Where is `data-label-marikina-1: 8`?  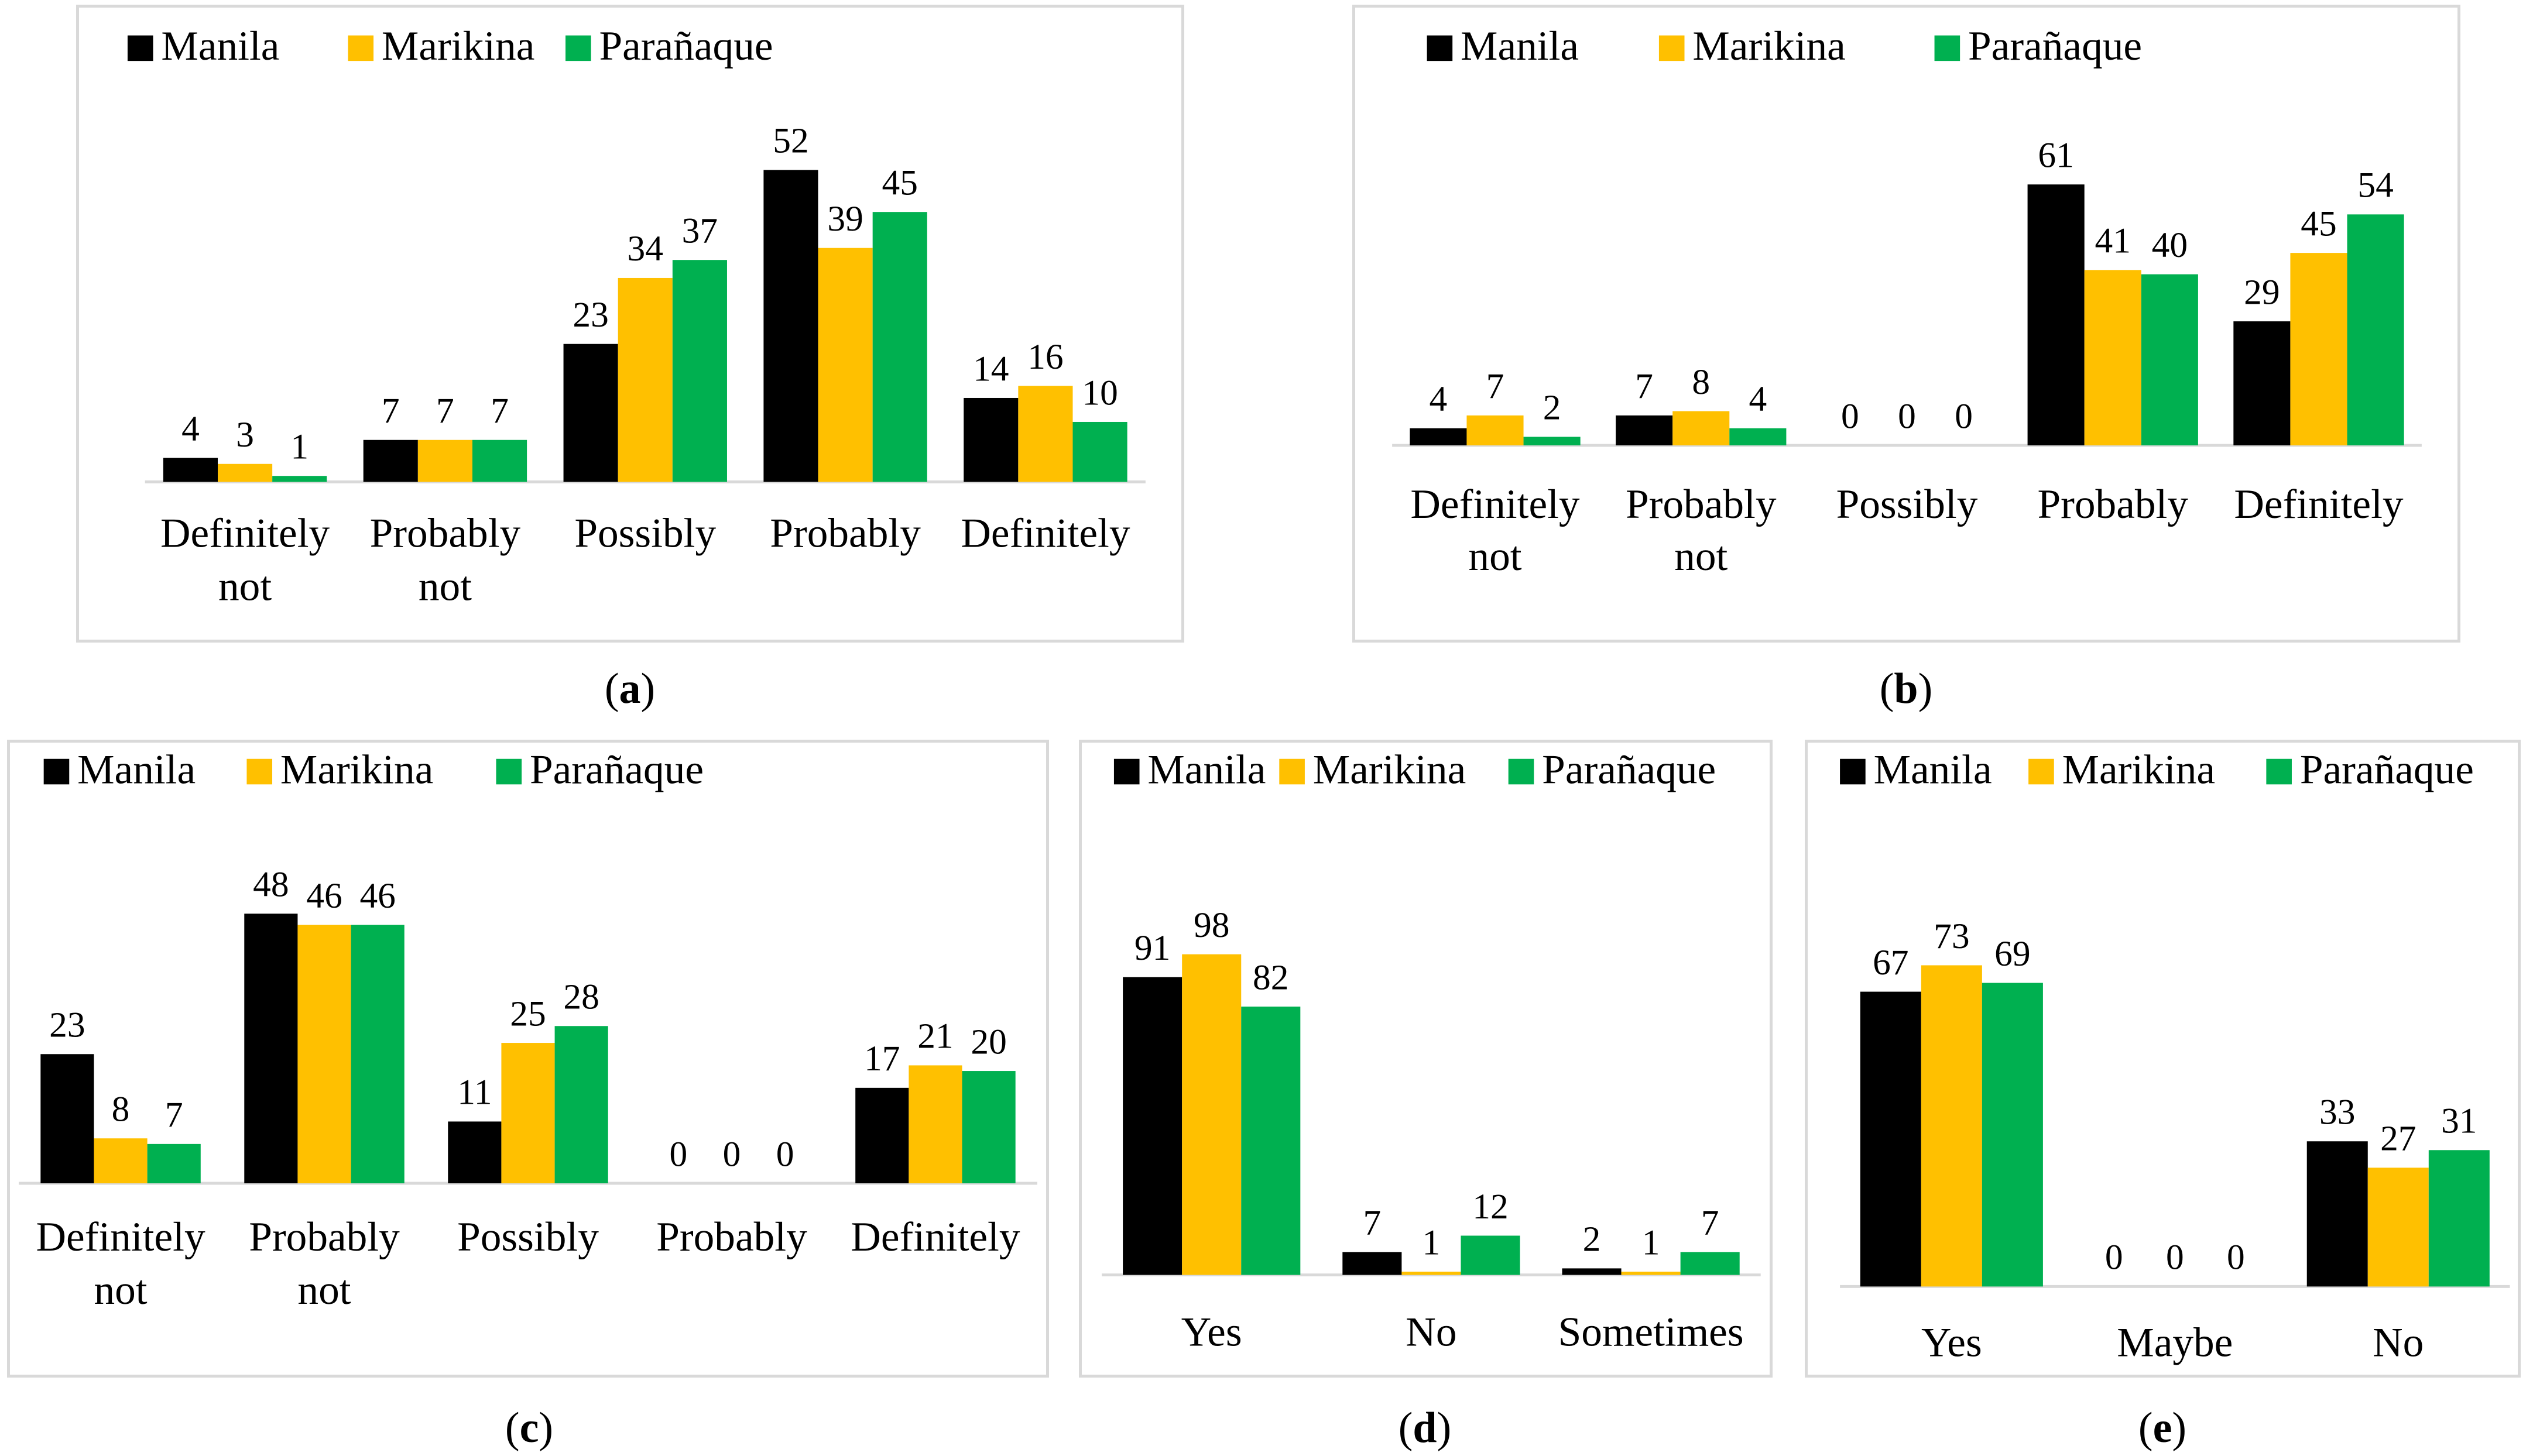
data-label-marikina-1: 8 is located at coordinates (1701, 382).